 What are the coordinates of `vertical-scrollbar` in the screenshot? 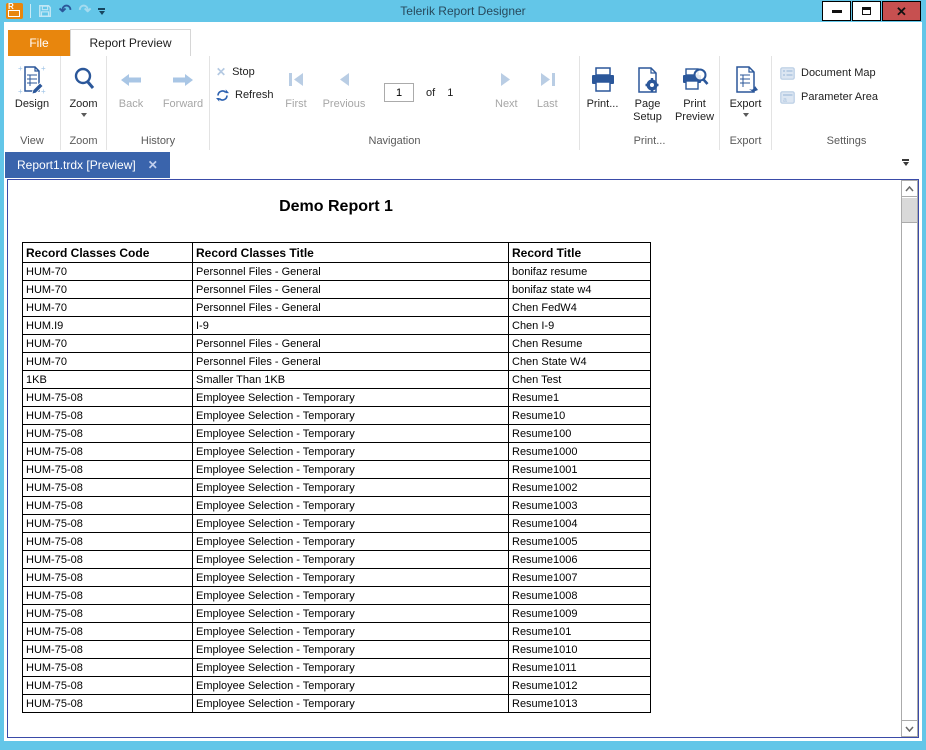 It's located at (909, 458).